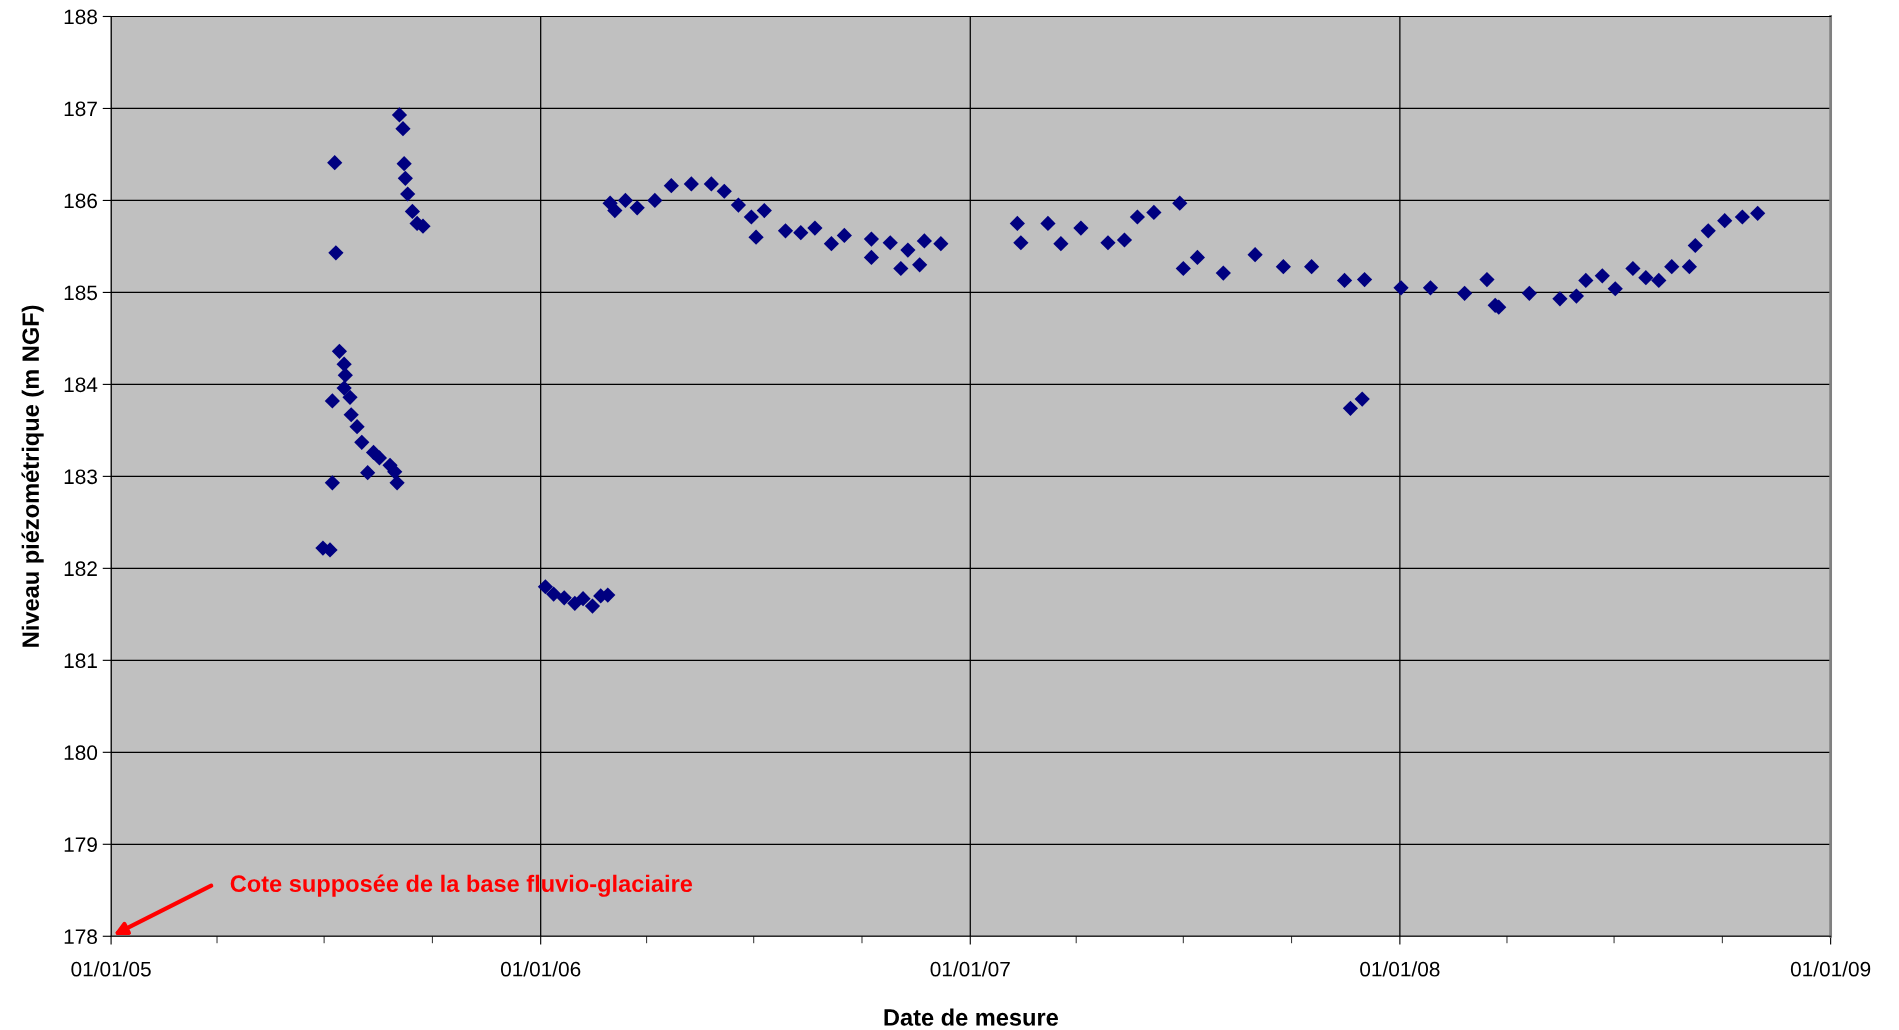 Image resolution: width=1899 pixels, height=1030 pixels. What do you see at coordinates (80, 845) in the screenshot?
I see `y-tick-label: 179` at bounding box center [80, 845].